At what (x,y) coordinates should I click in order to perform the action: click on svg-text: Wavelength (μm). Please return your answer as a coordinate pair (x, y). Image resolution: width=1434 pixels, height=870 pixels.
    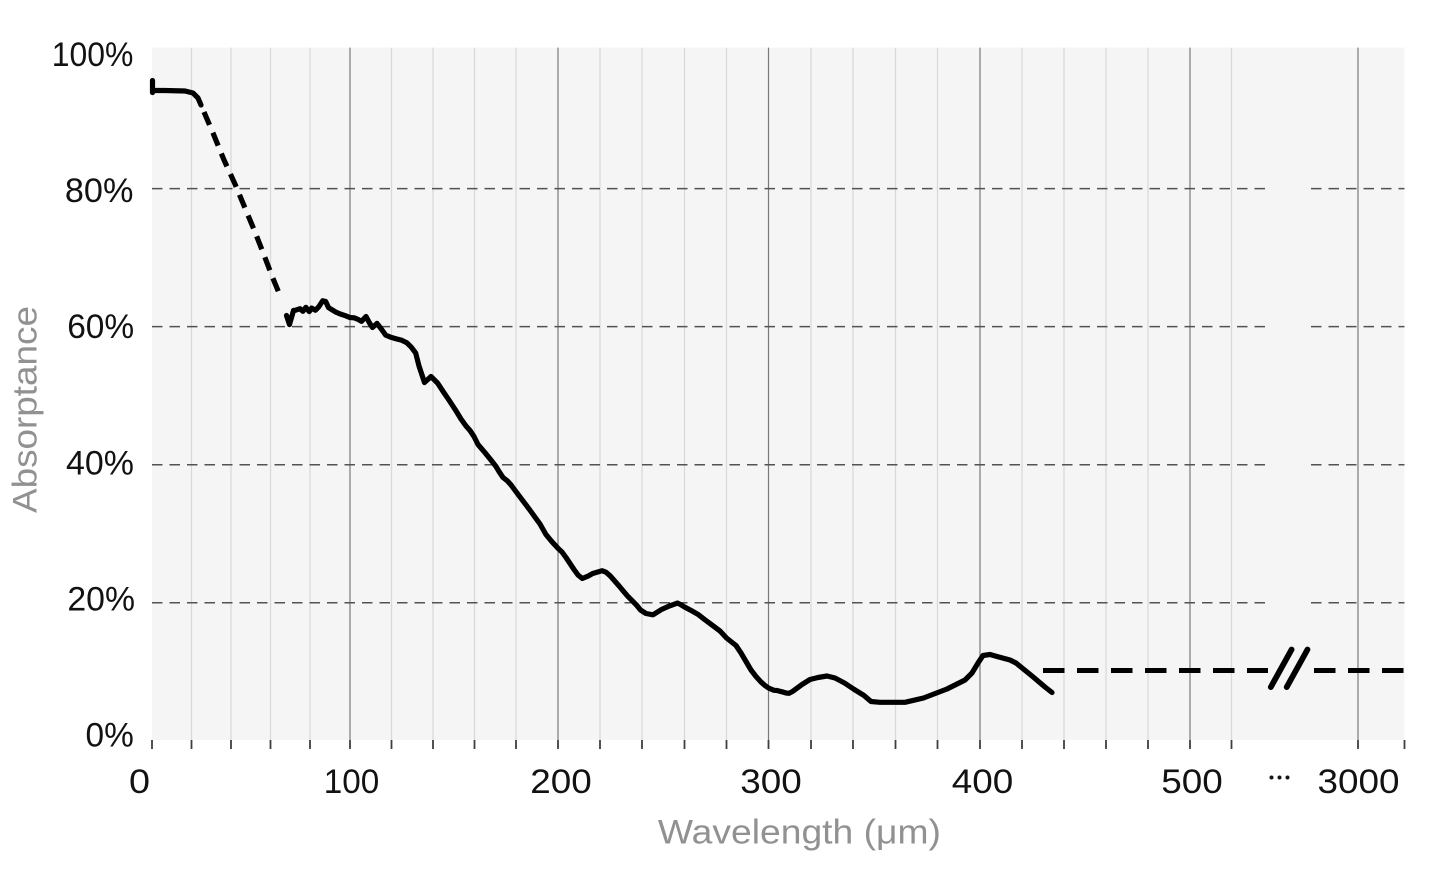
    Looking at the image, I should click on (799, 833).